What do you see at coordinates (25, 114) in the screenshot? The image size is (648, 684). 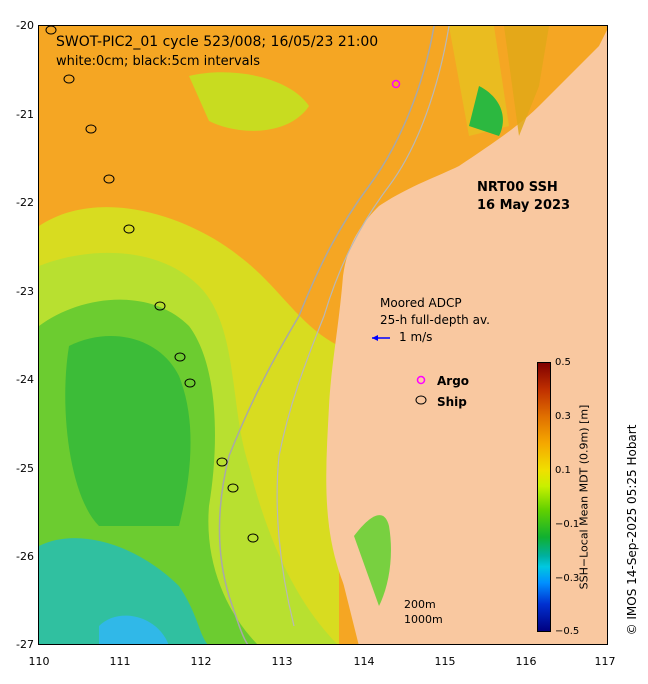 I see `y-tick: -21` at bounding box center [25, 114].